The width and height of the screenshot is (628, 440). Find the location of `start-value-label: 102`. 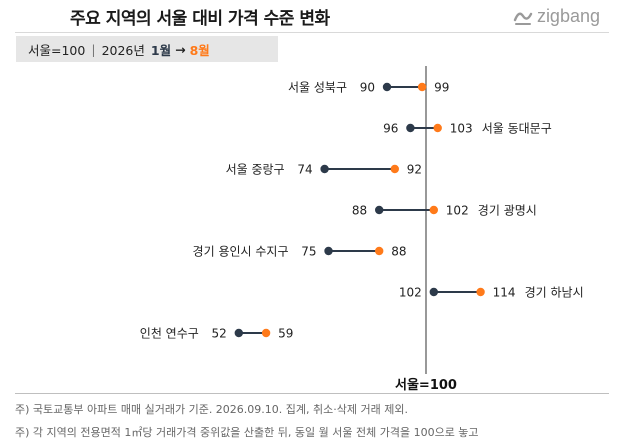

start-value-label: 102 is located at coordinates (410, 293).